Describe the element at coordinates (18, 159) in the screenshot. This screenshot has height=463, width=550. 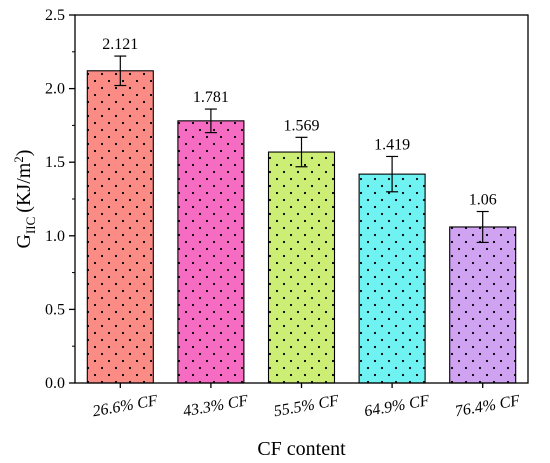
I see `y-axis-title-superscript: 2` at that location.